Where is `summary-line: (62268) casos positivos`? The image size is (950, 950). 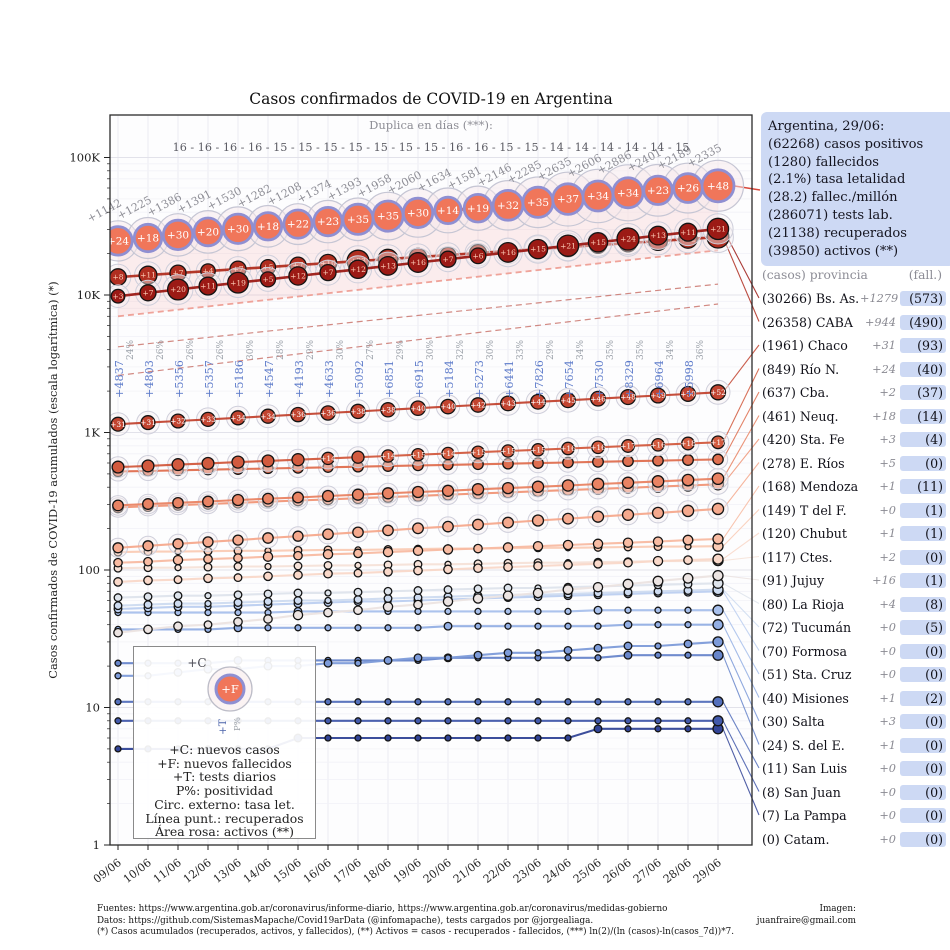 summary-line: (62268) casos positivos is located at coordinates (846, 144).